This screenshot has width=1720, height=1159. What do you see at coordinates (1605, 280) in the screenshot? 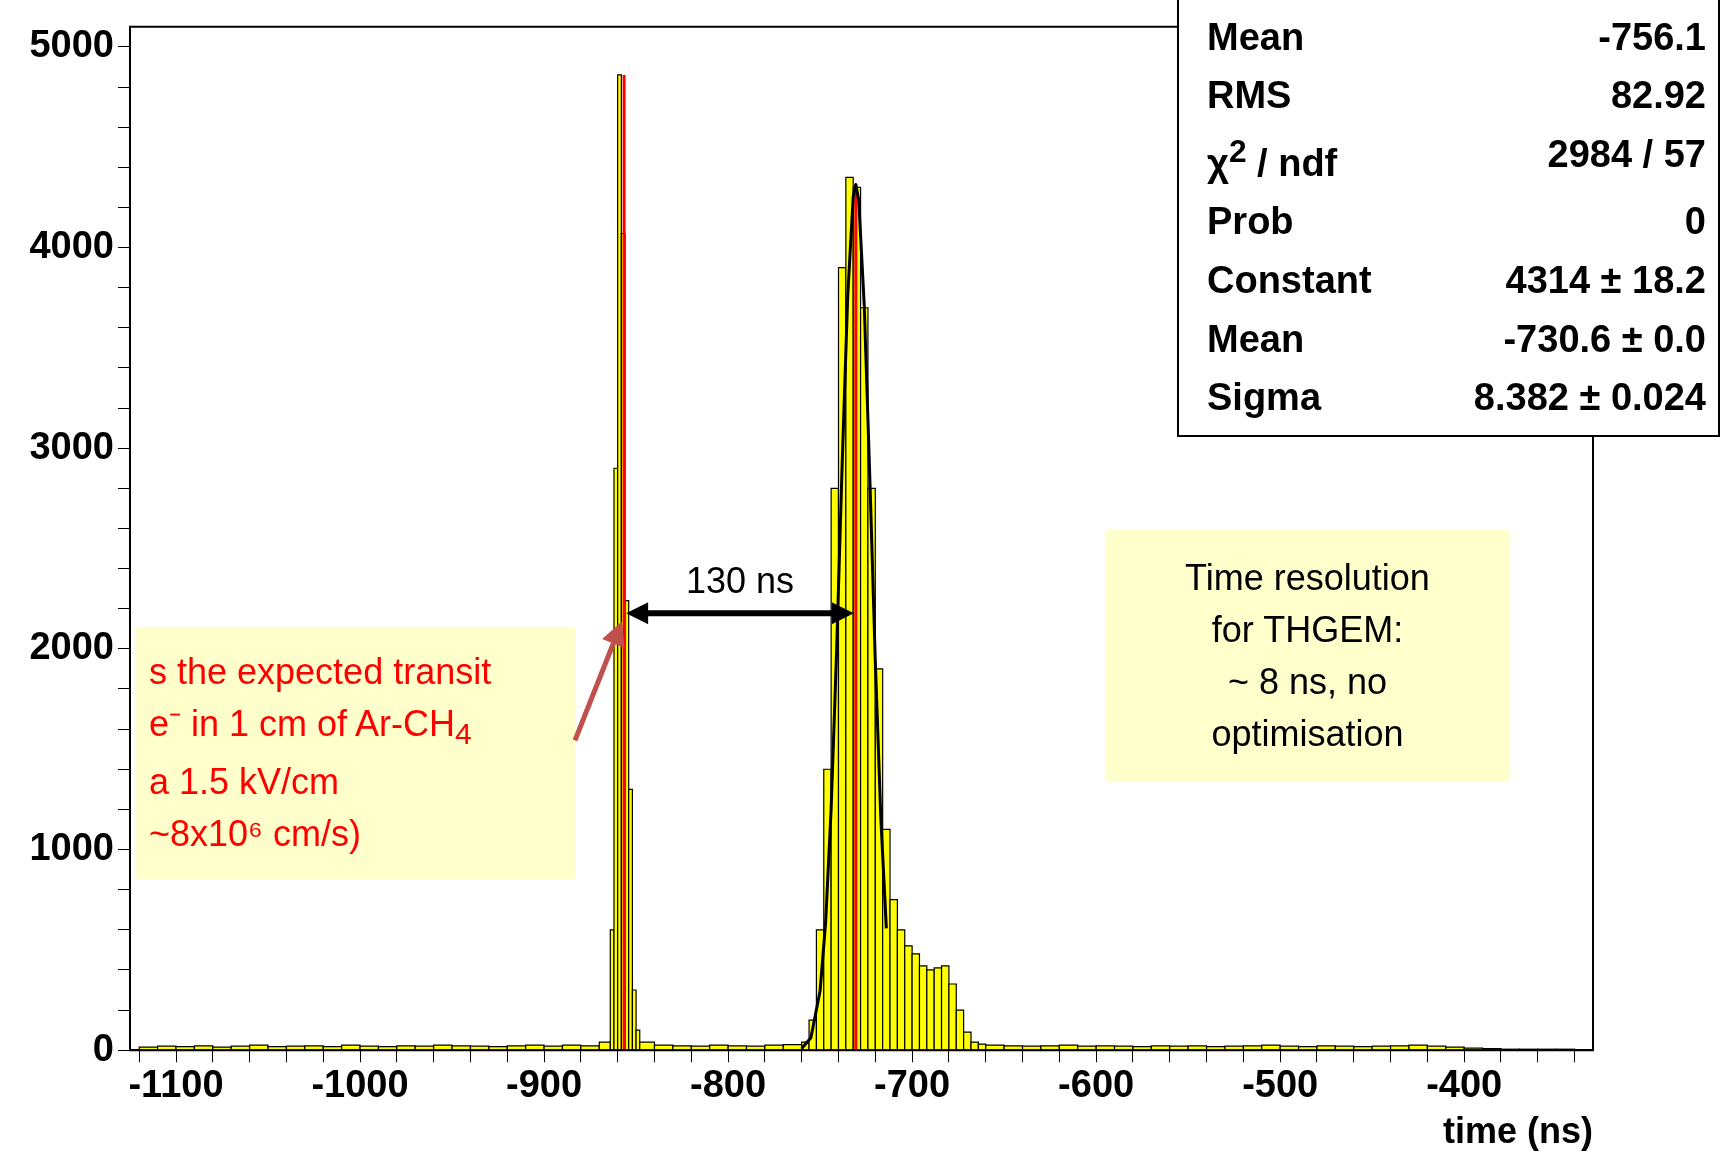
I see `annotation: 4314 ± 18.2` at bounding box center [1605, 280].